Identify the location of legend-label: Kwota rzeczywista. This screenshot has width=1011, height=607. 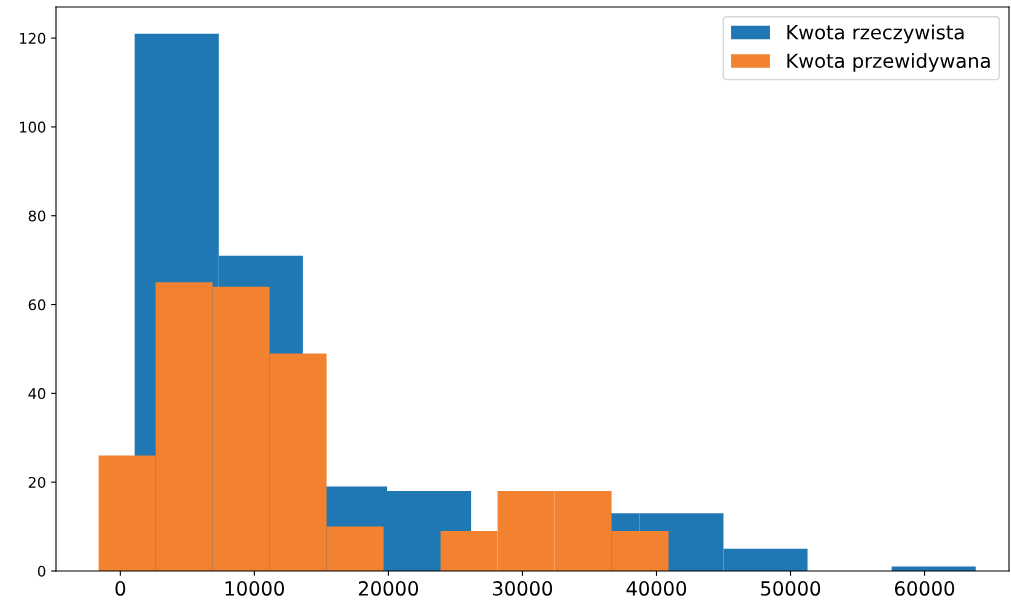
(875, 34).